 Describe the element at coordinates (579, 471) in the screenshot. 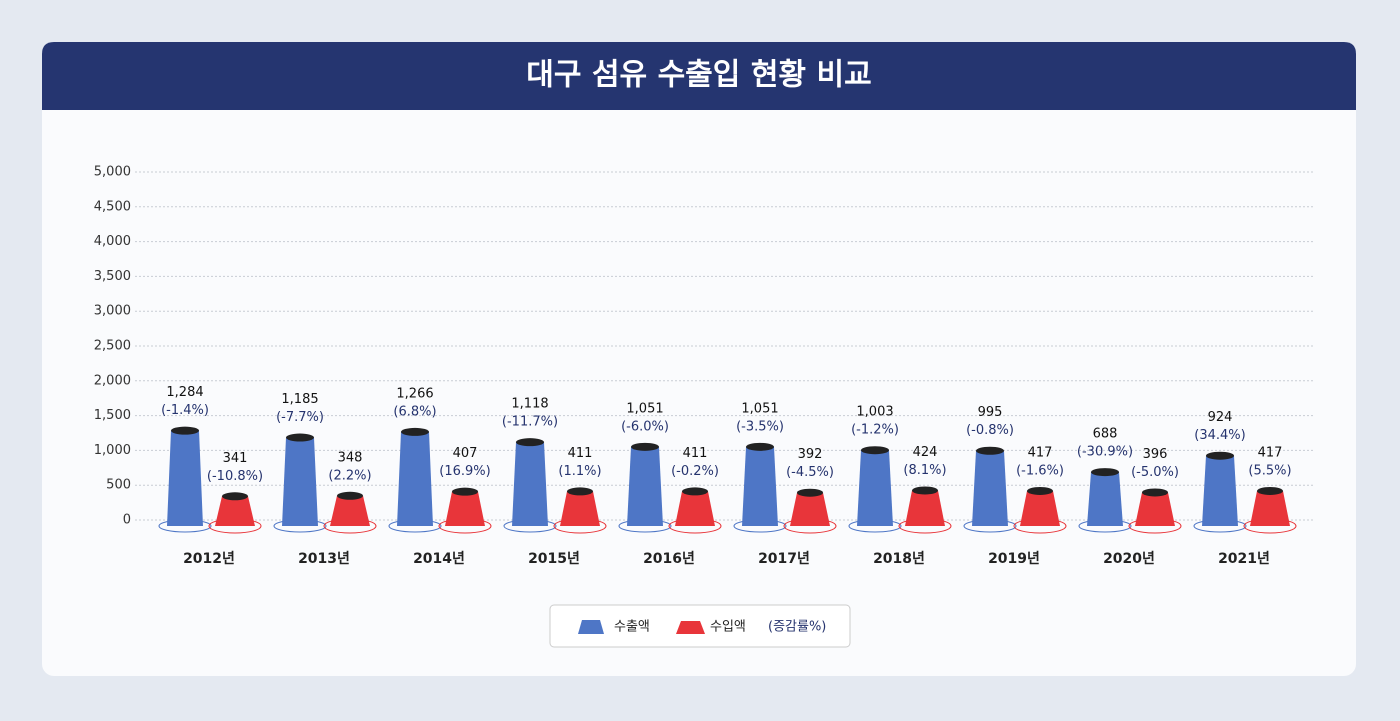

I see `change-label: (1.1%)` at that location.